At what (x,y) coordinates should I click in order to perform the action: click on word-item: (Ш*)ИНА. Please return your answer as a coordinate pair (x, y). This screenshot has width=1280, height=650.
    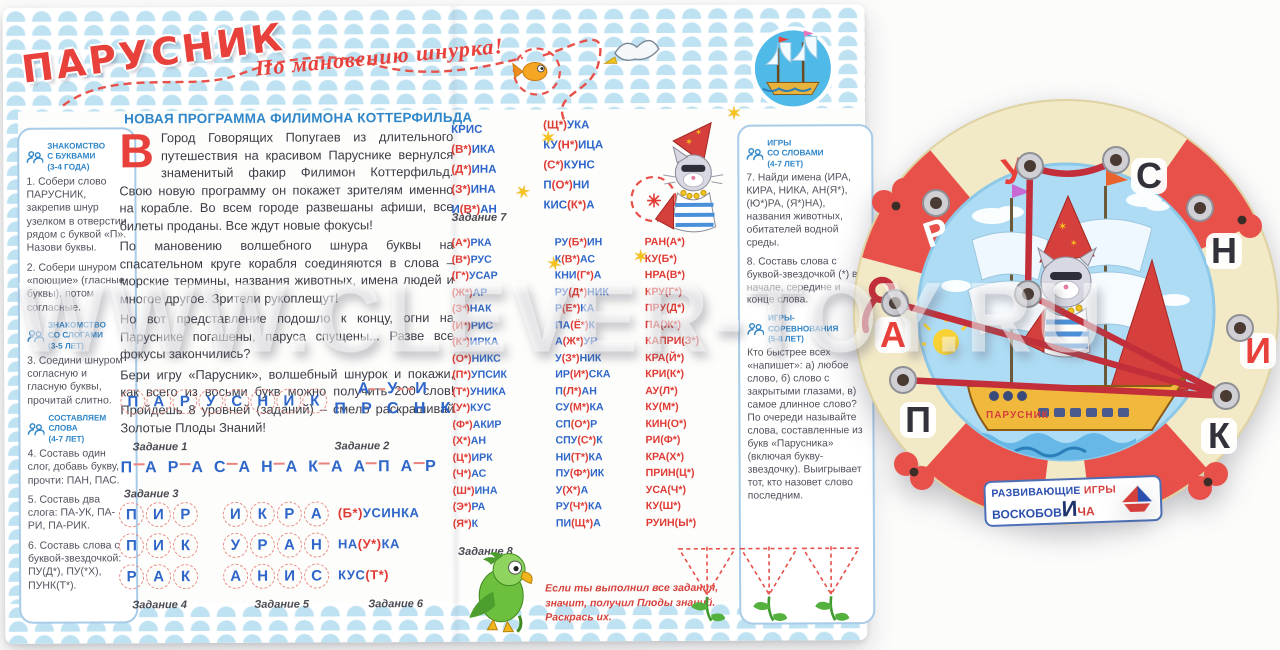
    Looking at the image, I should click on (475, 490).